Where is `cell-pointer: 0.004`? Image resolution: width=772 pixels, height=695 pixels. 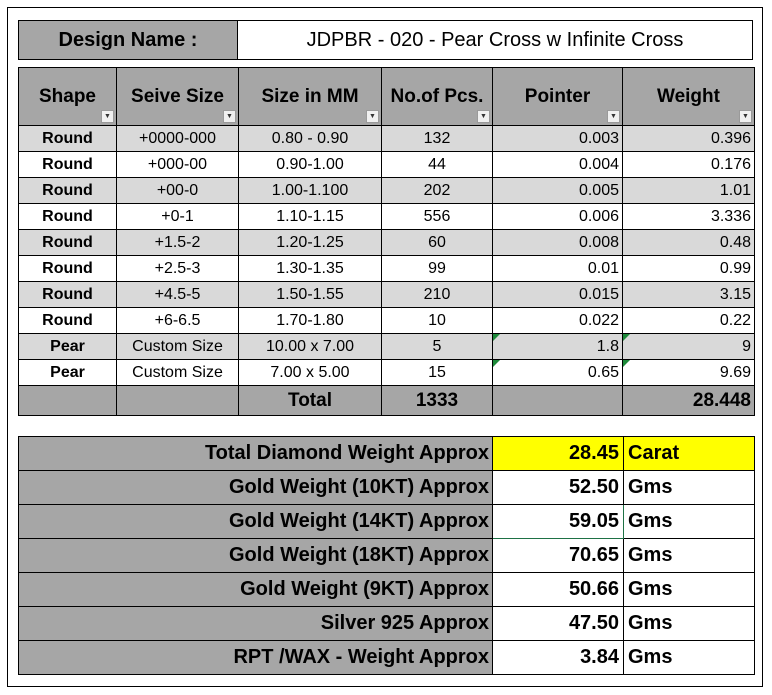 cell-pointer: 0.004 is located at coordinates (557, 164).